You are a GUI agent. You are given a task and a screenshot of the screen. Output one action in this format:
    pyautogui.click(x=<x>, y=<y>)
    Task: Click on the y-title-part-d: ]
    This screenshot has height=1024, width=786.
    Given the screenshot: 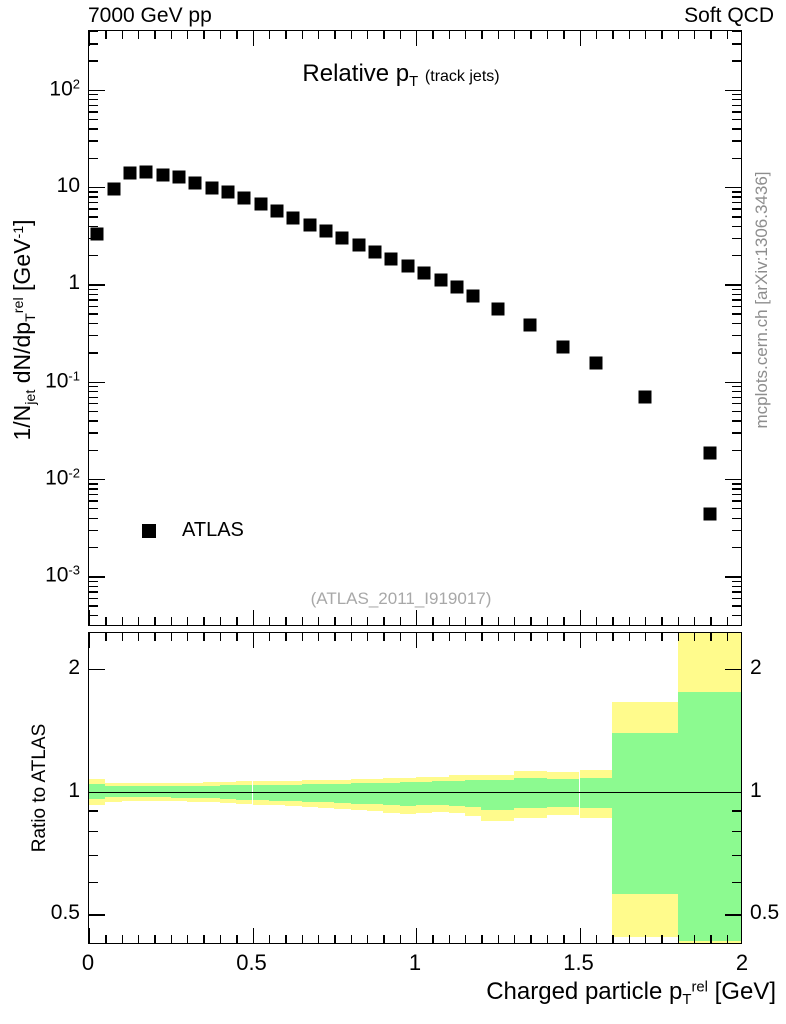 What is the action you would take?
    pyautogui.click(x=22, y=222)
    